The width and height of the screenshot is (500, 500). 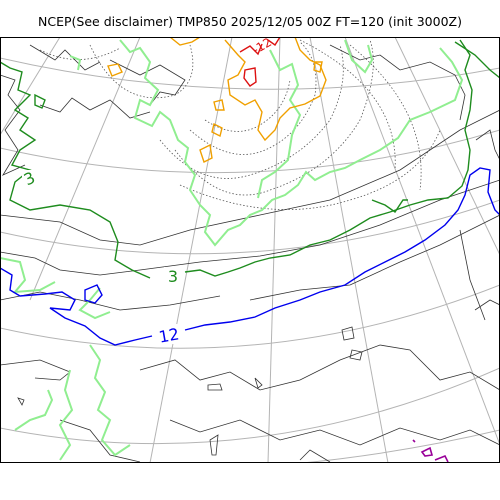 What do you see at coordinates (168, 335) in the screenshot?
I see `contour-label-blue: 12` at bounding box center [168, 335].